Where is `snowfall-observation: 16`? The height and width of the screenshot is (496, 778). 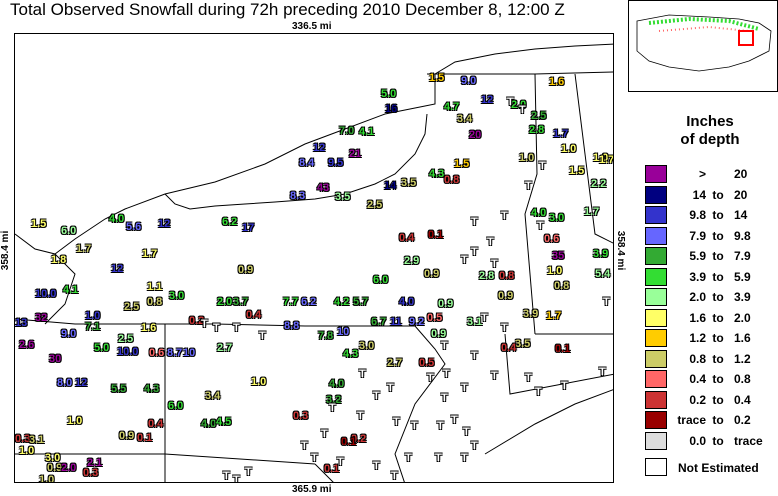 snowfall-observation: 16 is located at coordinates (391, 109).